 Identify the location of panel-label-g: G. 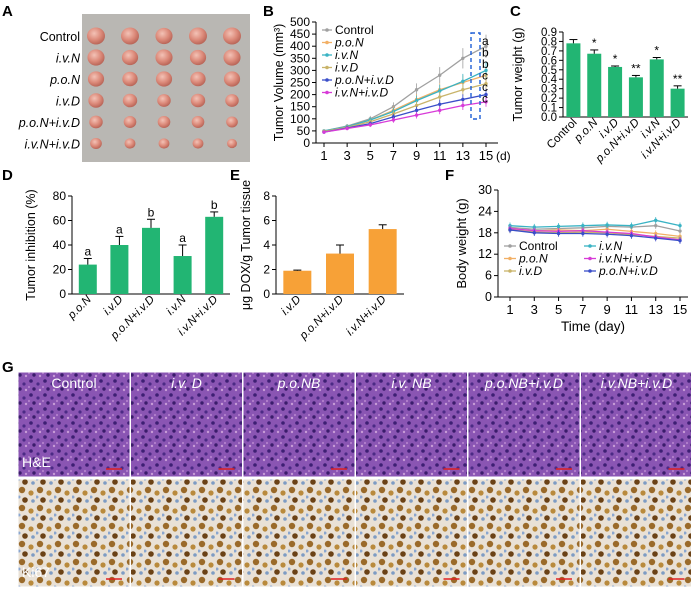
(8, 367).